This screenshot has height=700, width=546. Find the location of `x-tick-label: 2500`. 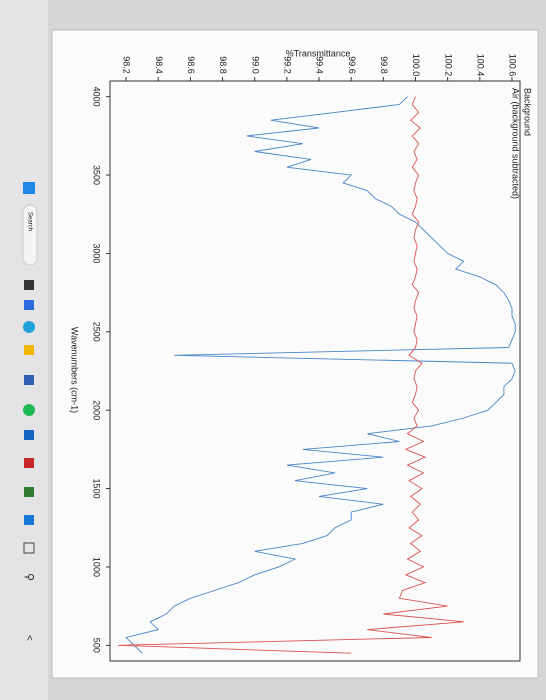

x-tick-label: 2500 is located at coordinates (97, 332).